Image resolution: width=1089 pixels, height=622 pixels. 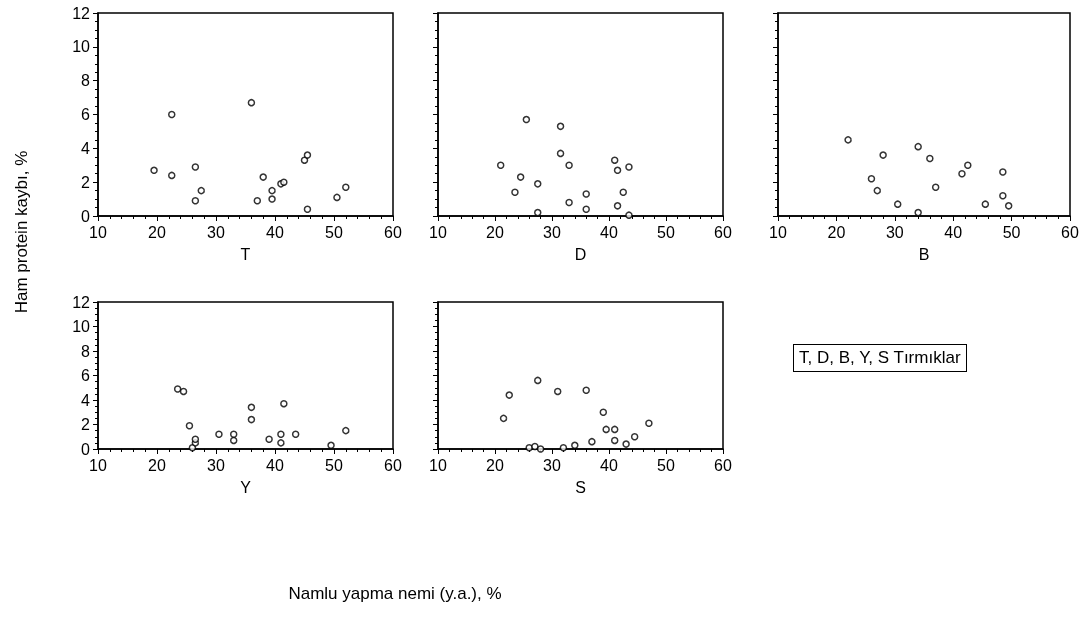 What do you see at coordinates (245, 254) in the screenshot?
I see `x-axis-title: T` at bounding box center [245, 254].